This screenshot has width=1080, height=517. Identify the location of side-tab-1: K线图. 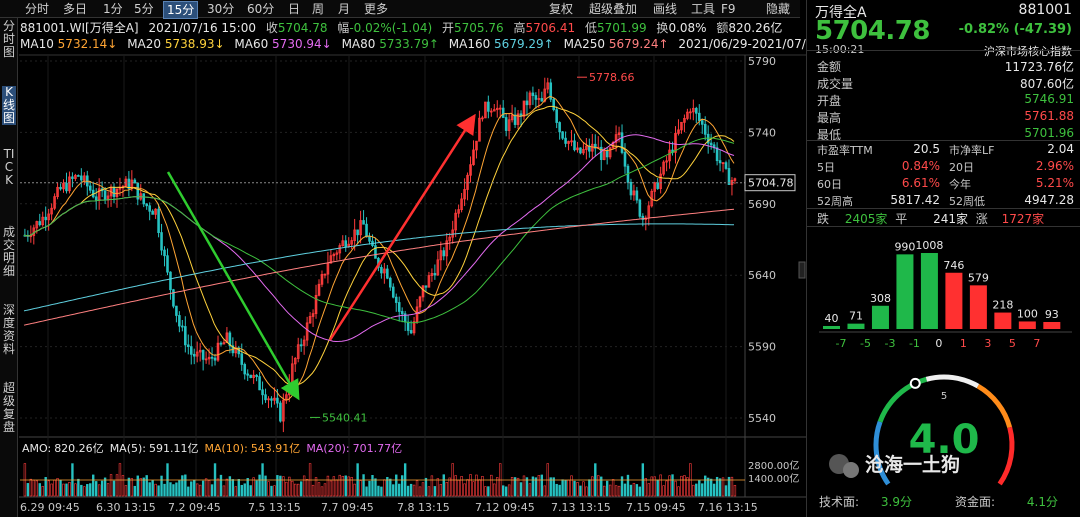
(9, 105).